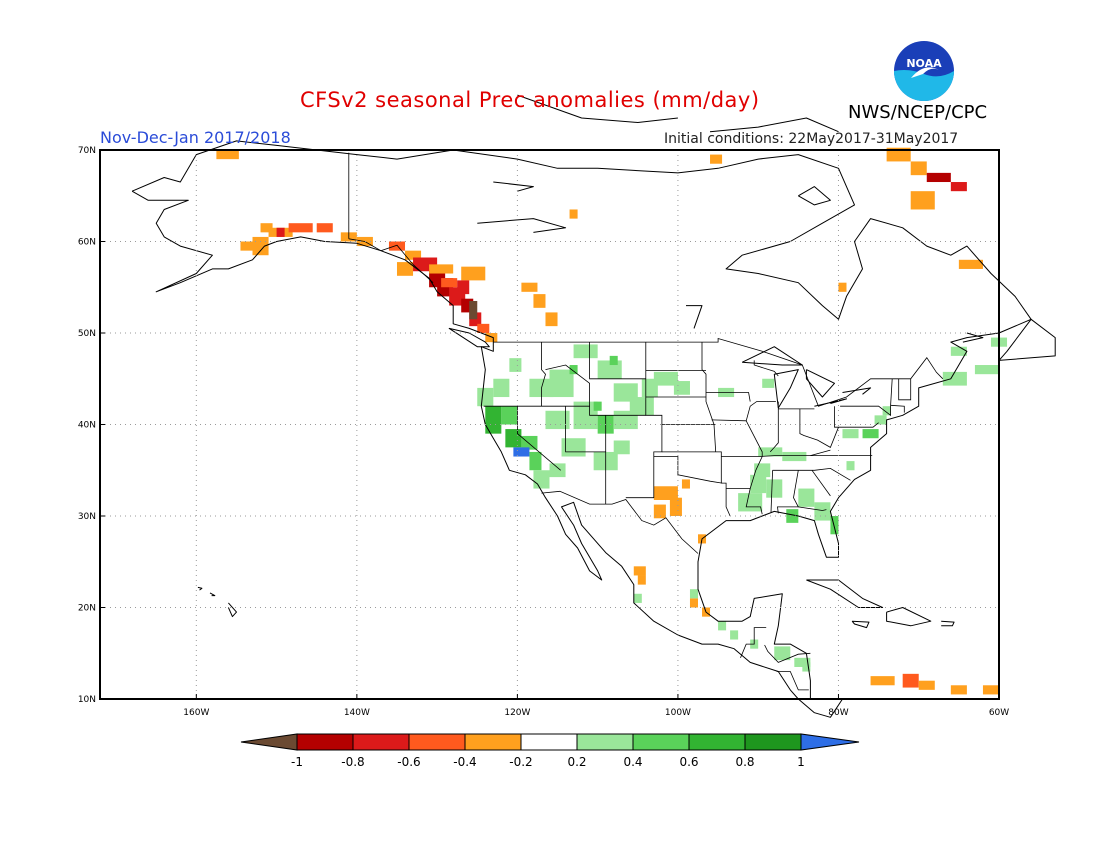 The width and height of the screenshot is (1100, 850). What do you see at coordinates (408, 762) in the screenshot?
I see `colorbar-label: -0.6` at bounding box center [408, 762].